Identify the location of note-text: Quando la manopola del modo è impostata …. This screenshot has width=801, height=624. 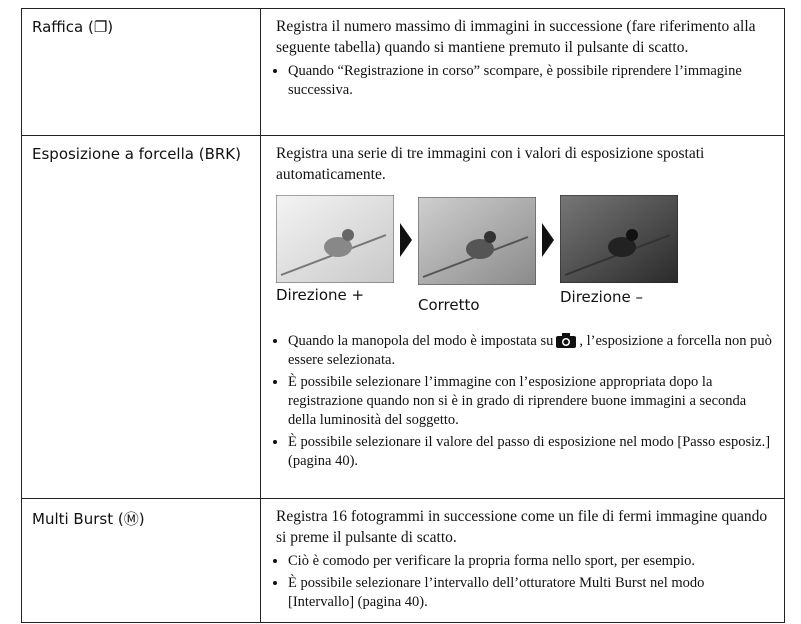
(421, 341).